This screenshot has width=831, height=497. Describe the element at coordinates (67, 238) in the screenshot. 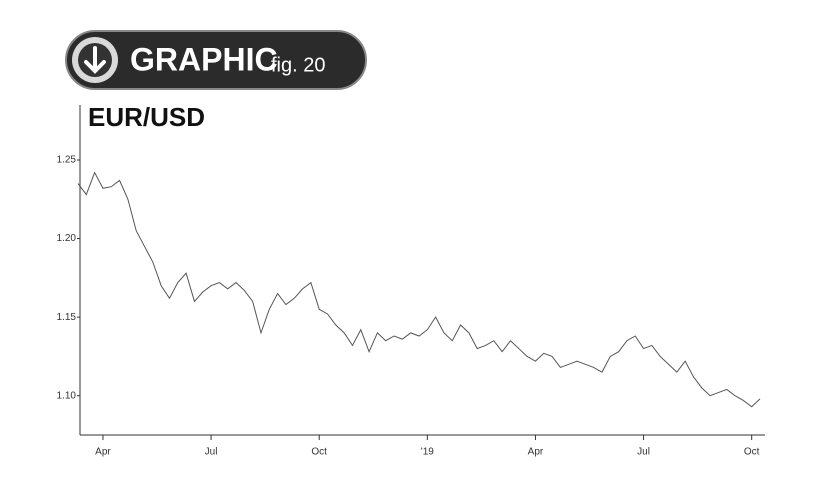

I see `y-tick-label: 1.20` at that location.